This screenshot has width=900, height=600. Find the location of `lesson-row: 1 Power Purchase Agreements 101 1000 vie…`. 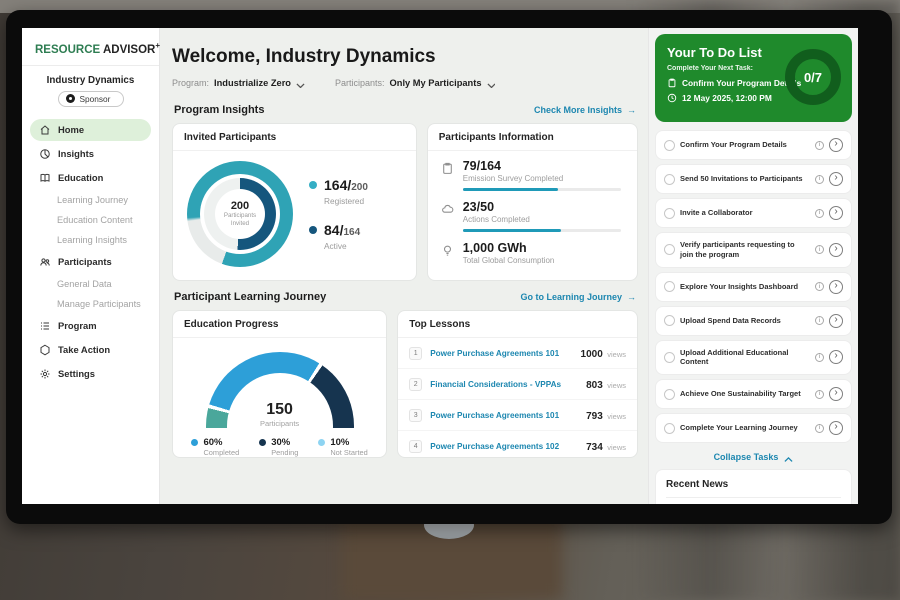

lesson-row: 1 Power Purchase Agreements 101 1000 vie… is located at coordinates (517, 353).